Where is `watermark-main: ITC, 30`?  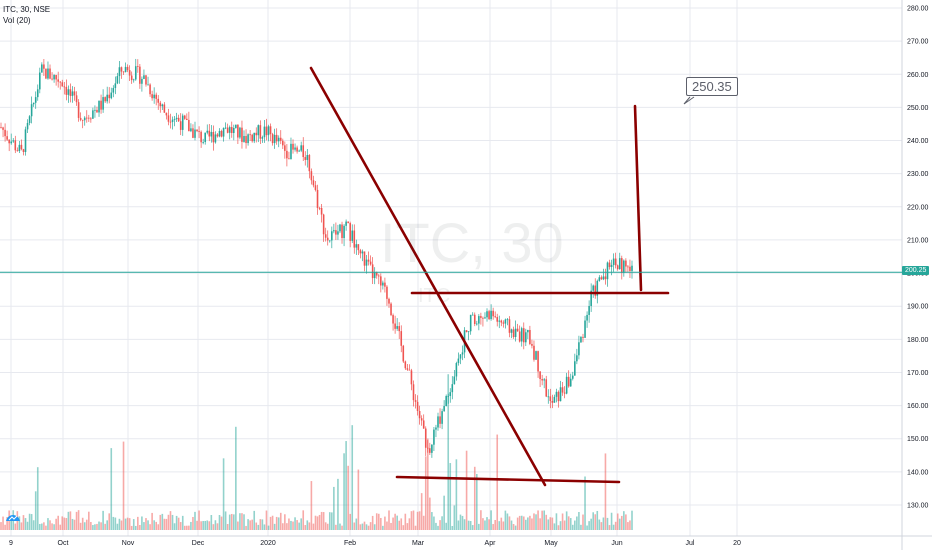 watermark-main: ITC, 30 is located at coordinates (472, 242).